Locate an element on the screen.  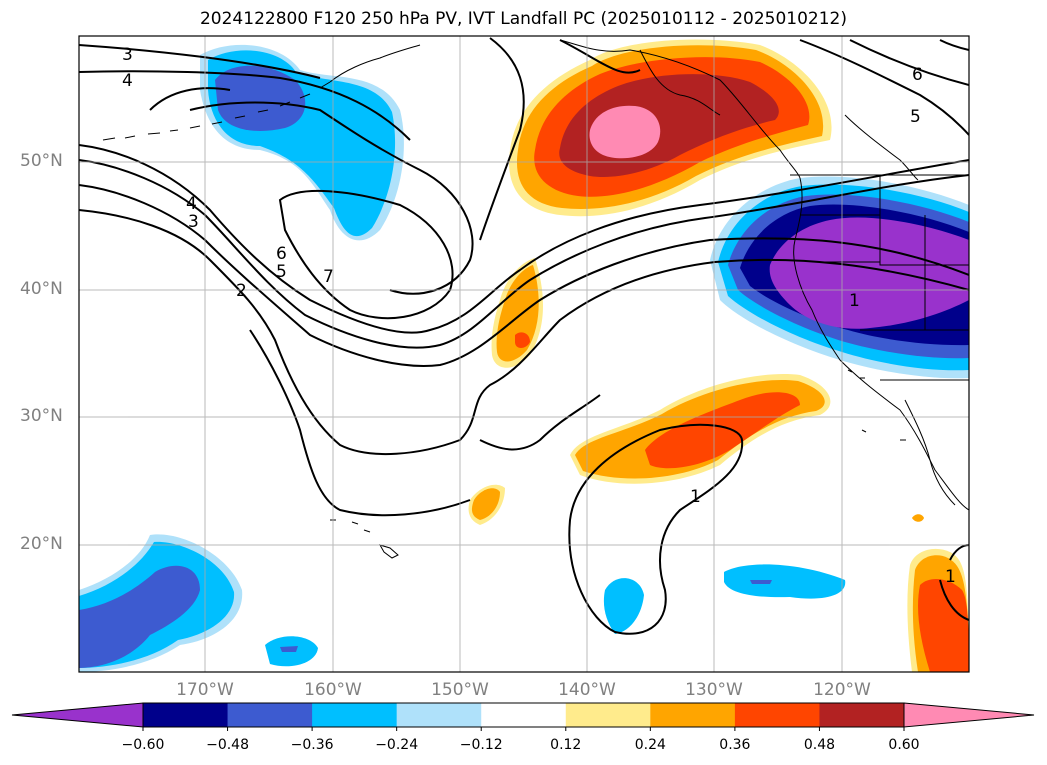
lat-label: 40°N is located at coordinates (41, 289).